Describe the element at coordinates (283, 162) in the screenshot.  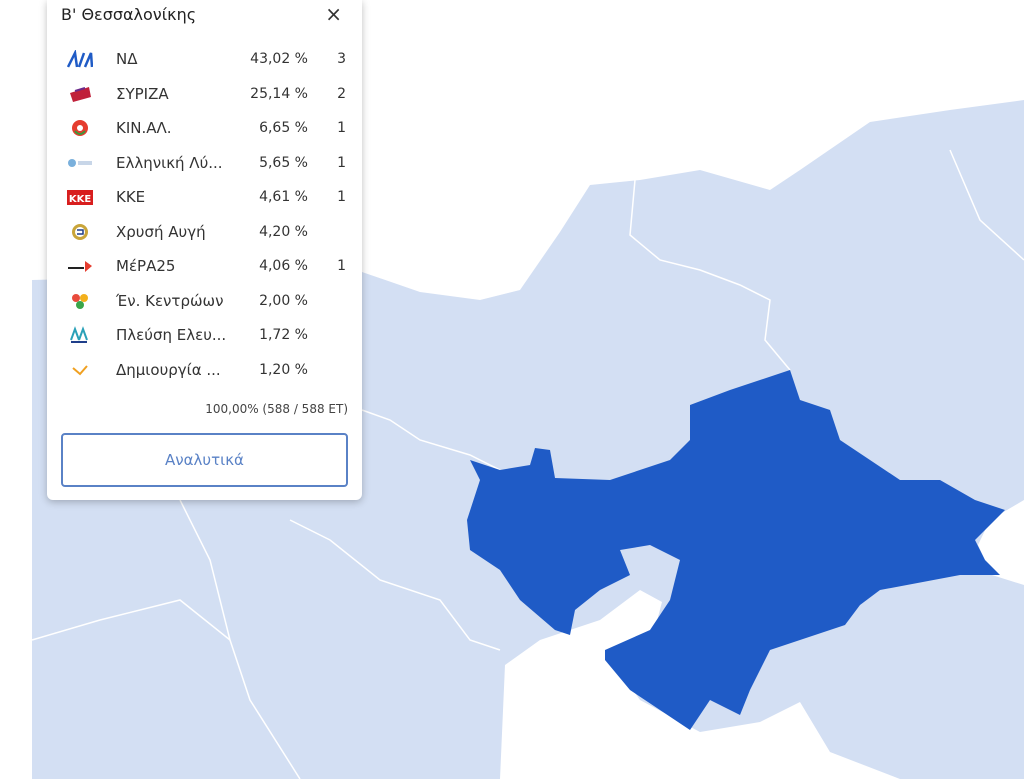
I see `vote-percent: 5,65 %` at that location.